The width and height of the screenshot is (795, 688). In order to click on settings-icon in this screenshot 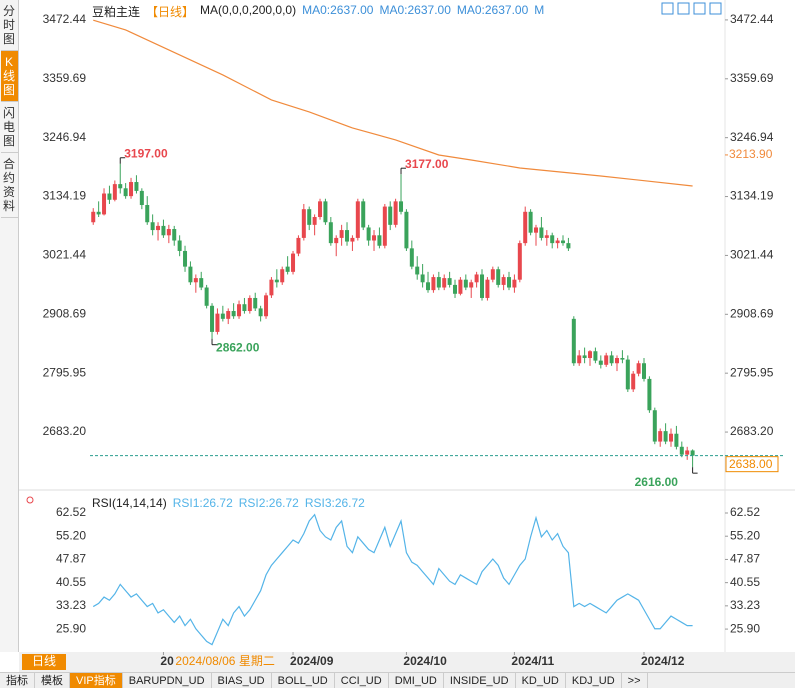, I will do `click(30, 500)`.